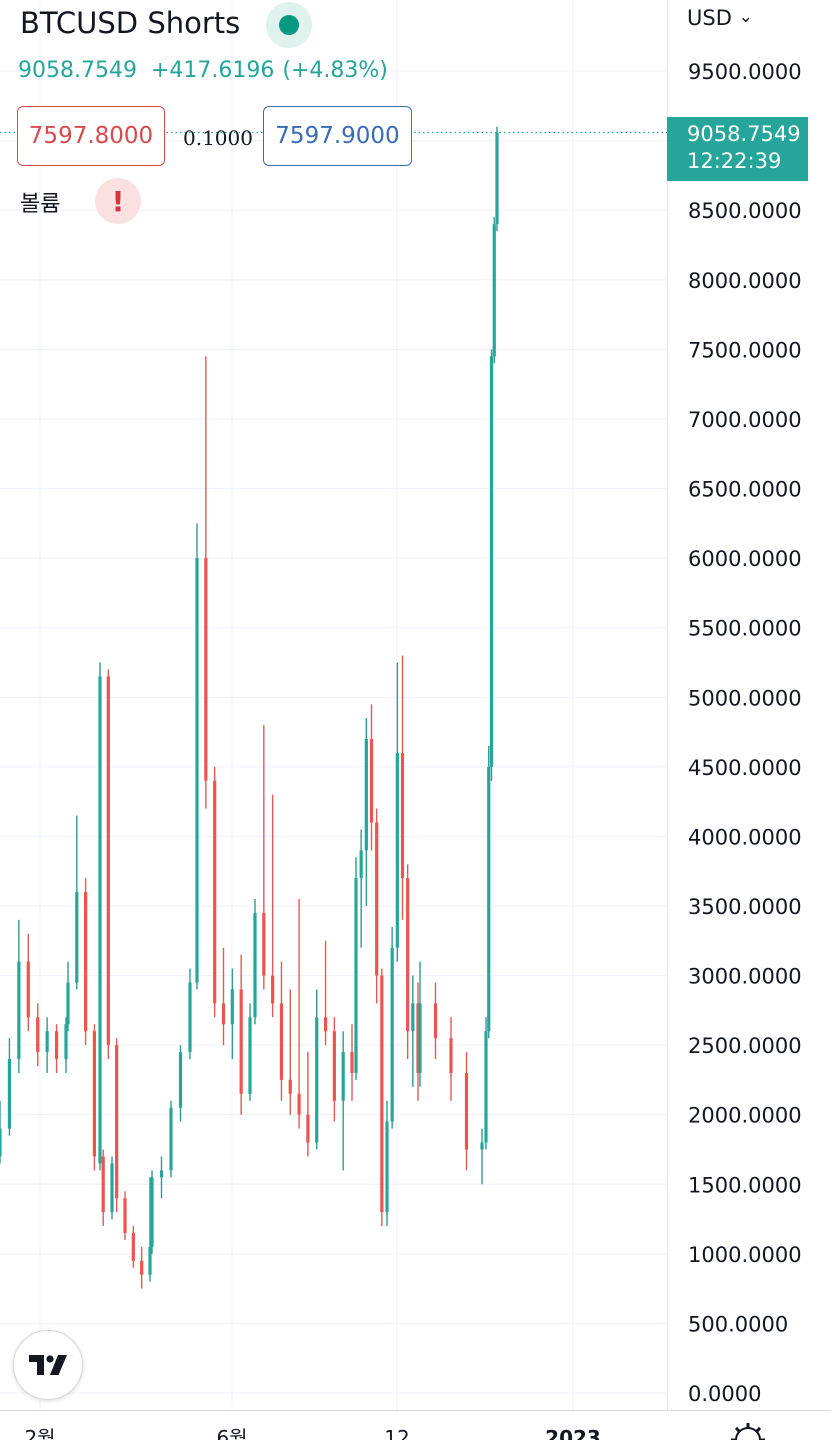  I want to click on market-open-dot-icon, so click(289, 25).